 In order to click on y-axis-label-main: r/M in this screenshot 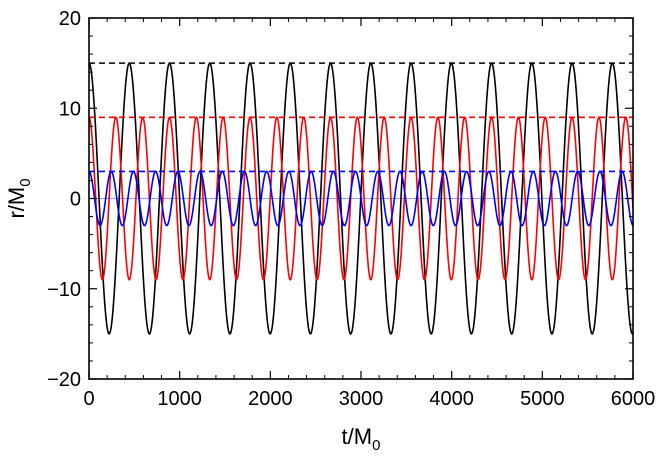, I will do `click(16, 203)`.